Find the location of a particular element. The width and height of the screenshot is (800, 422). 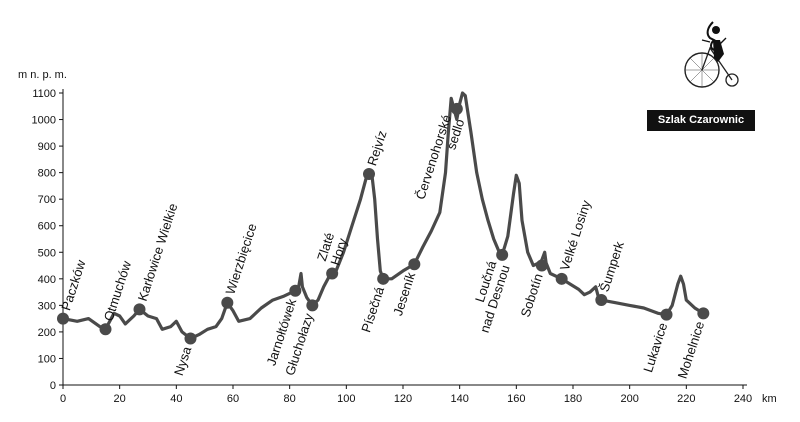

penny-farthing-cyclist-icon is located at coordinates (711, 54).